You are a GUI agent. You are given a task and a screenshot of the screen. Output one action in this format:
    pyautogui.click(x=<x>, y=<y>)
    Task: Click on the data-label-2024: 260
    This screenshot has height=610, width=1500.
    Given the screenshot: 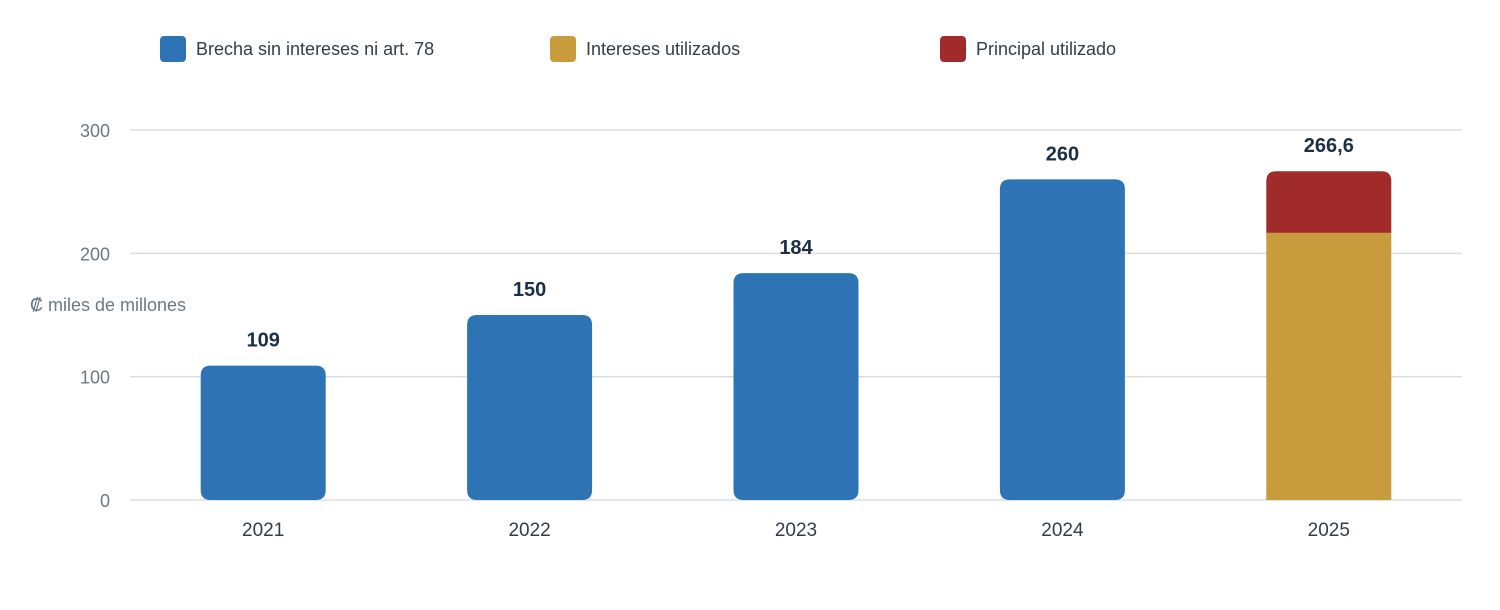 What is the action you would take?
    pyautogui.click(x=1062, y=154)
    